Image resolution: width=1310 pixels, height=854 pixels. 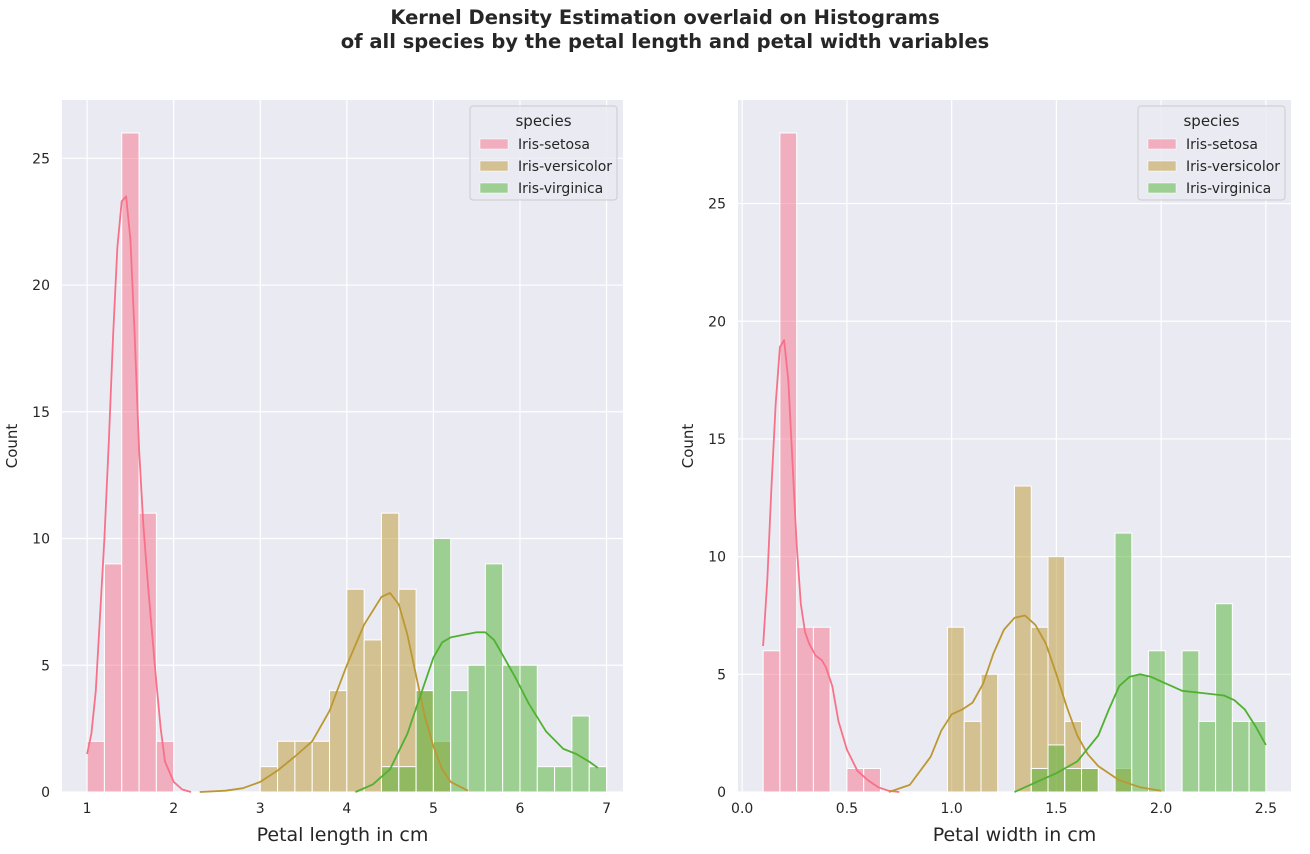 I want to click on x-tick-label: 1, so click(x=87, y=809).